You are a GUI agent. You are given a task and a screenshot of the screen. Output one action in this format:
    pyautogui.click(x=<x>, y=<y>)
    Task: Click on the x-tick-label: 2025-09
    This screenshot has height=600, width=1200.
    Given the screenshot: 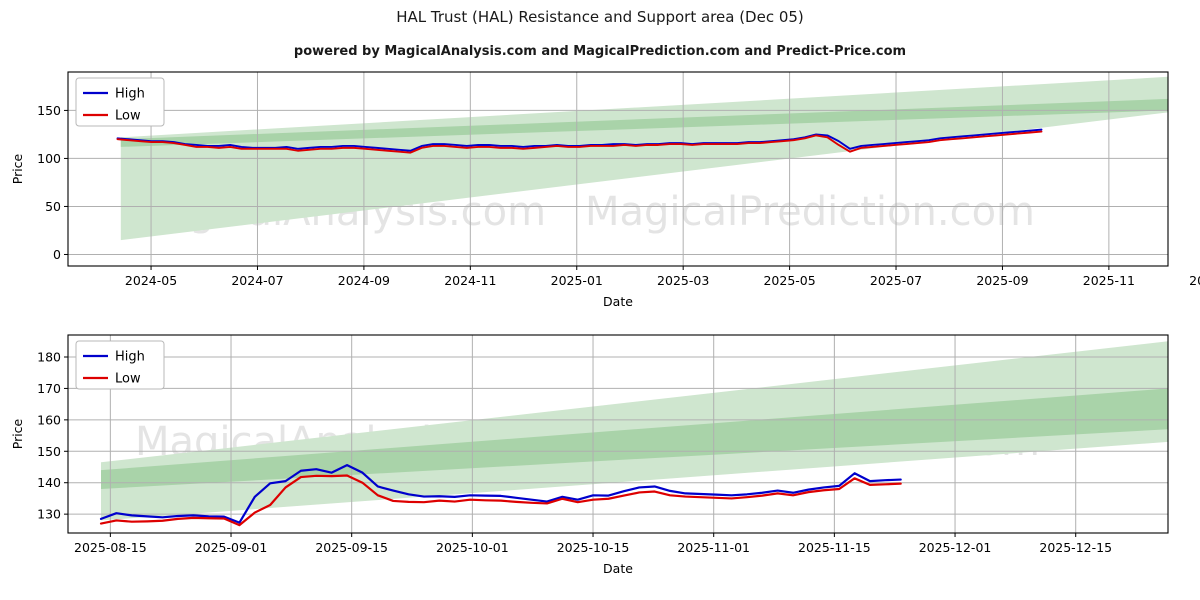 What is the action you would take?
    pyautogui.click(x=1002, y=280)
    